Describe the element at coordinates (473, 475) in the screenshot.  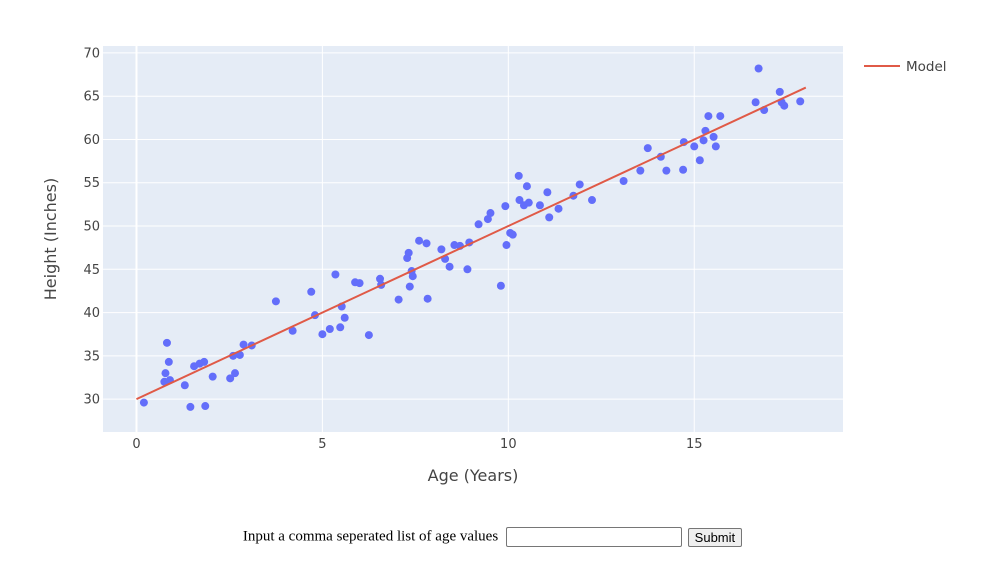
I see `x-axis-title: Age (Years)` at that location.